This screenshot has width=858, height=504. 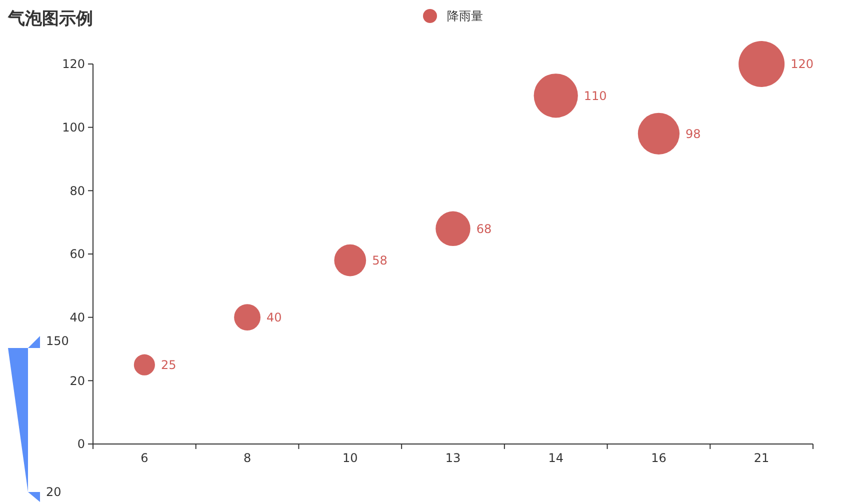 What do you see at coordinates (54, 492) in the screenshot?
I see `text: 20` at bounding box center [54, 492].